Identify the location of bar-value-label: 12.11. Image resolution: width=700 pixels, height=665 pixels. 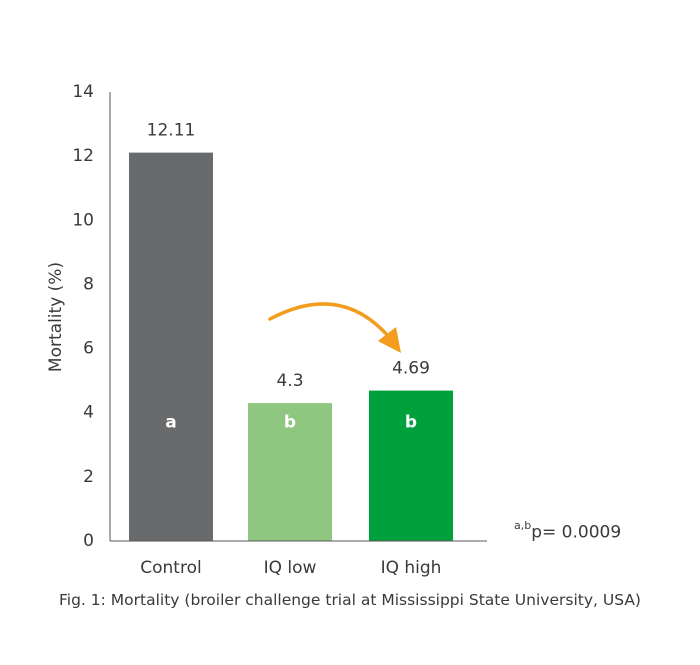
(171, 131).